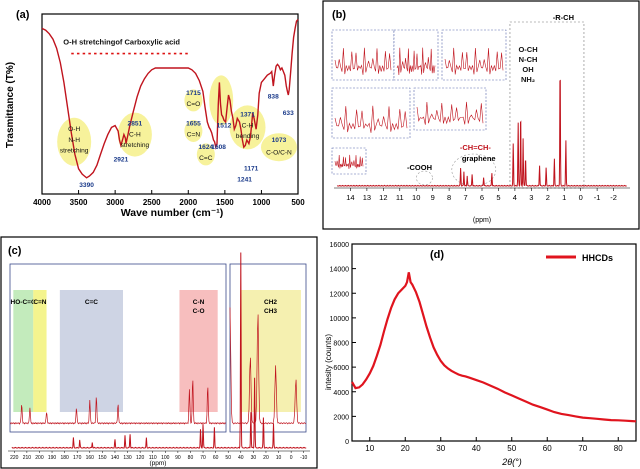  Describe the element at coordinates (400, 197) in the screenshot. I see `h-nmr-x-tick-label: 11` at that location.